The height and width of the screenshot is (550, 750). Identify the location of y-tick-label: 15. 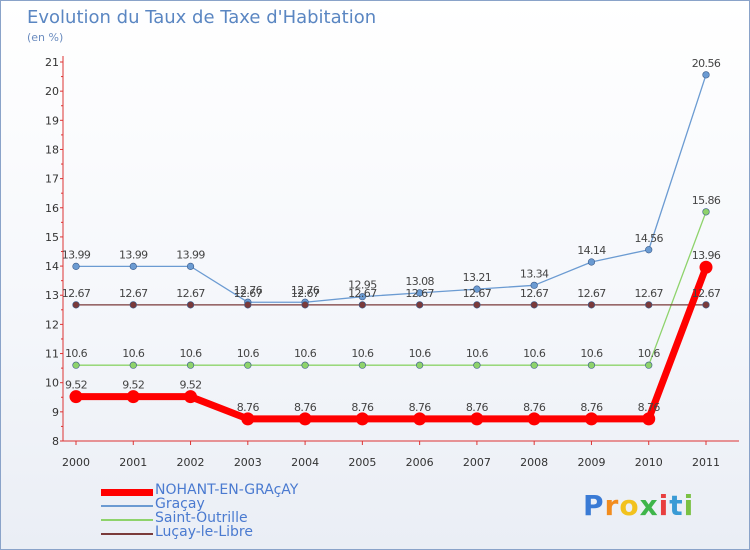
(52, 237).